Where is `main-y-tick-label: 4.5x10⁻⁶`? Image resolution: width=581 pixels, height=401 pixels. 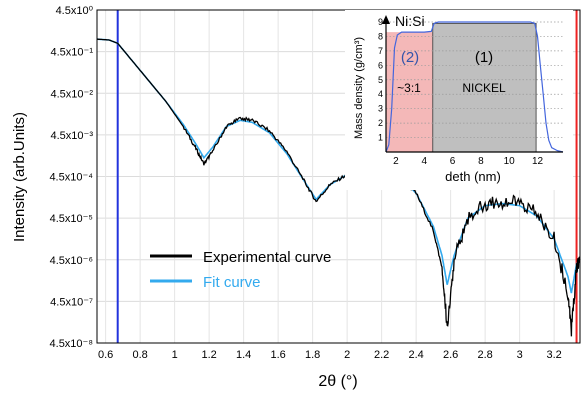 main-y-tick-label: 4.5x10⁻⁶ is located at coordinates (71, 261).